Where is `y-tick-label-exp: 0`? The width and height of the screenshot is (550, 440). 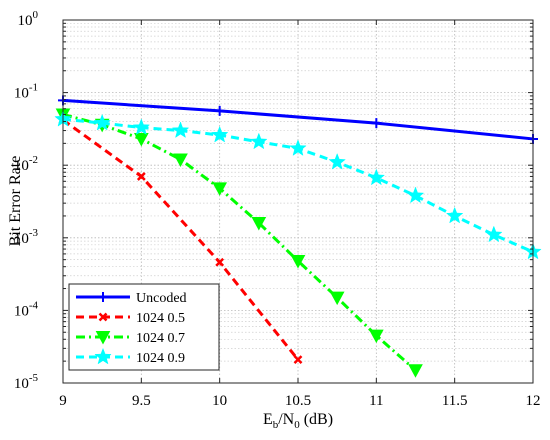
y-tick-label-exp: 0 is located at coordinates (36, 15).